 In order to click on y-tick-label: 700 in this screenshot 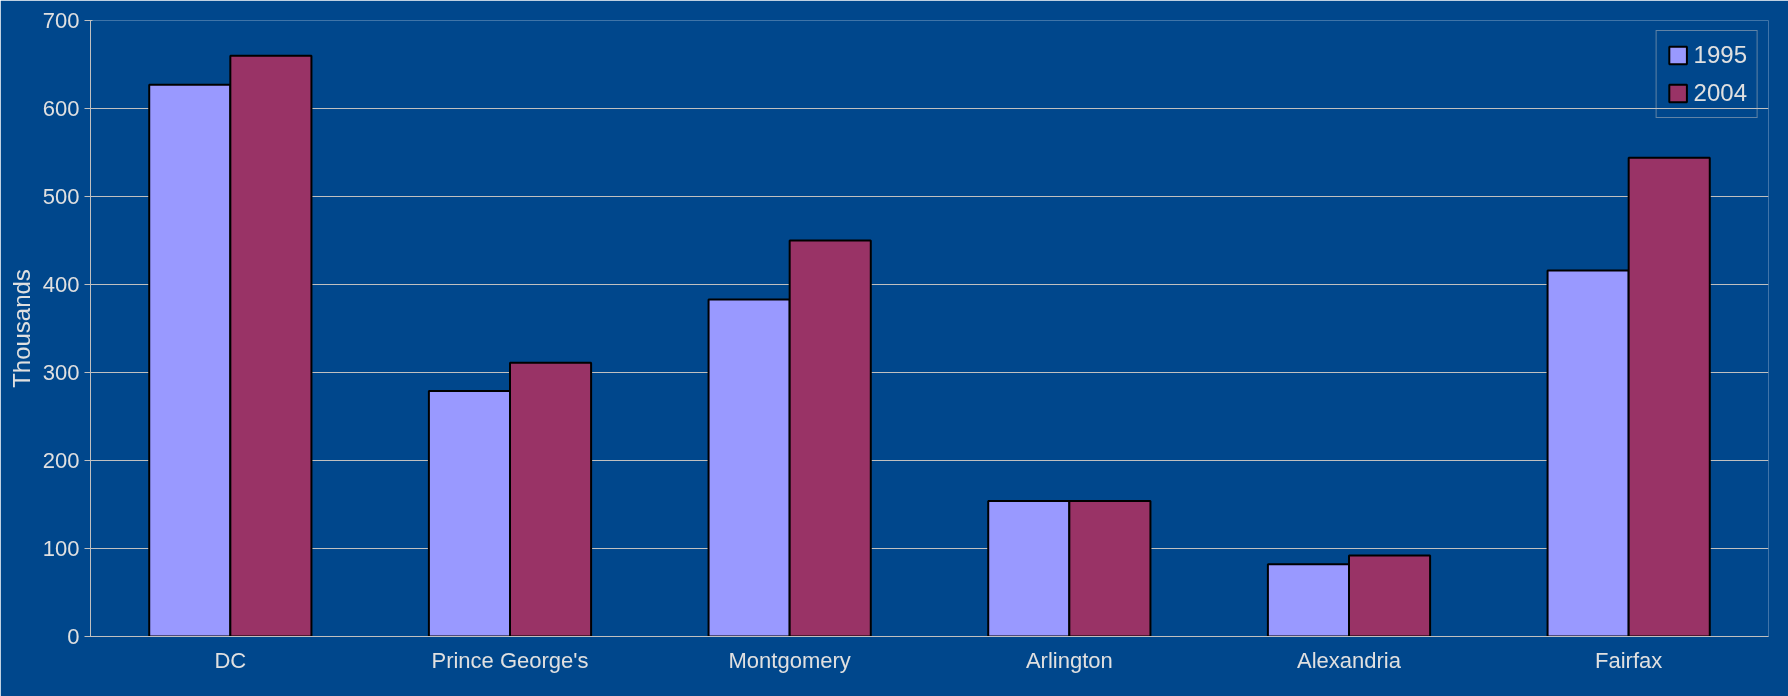, I will do `click(61, 20)`.